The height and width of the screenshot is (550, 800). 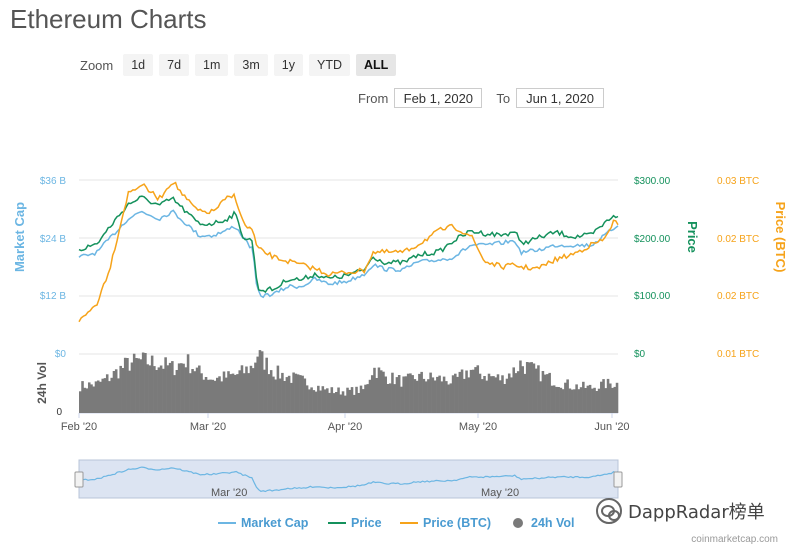 I want to click on zoom-ytd-button: YTD, so click(x=329, y=65).